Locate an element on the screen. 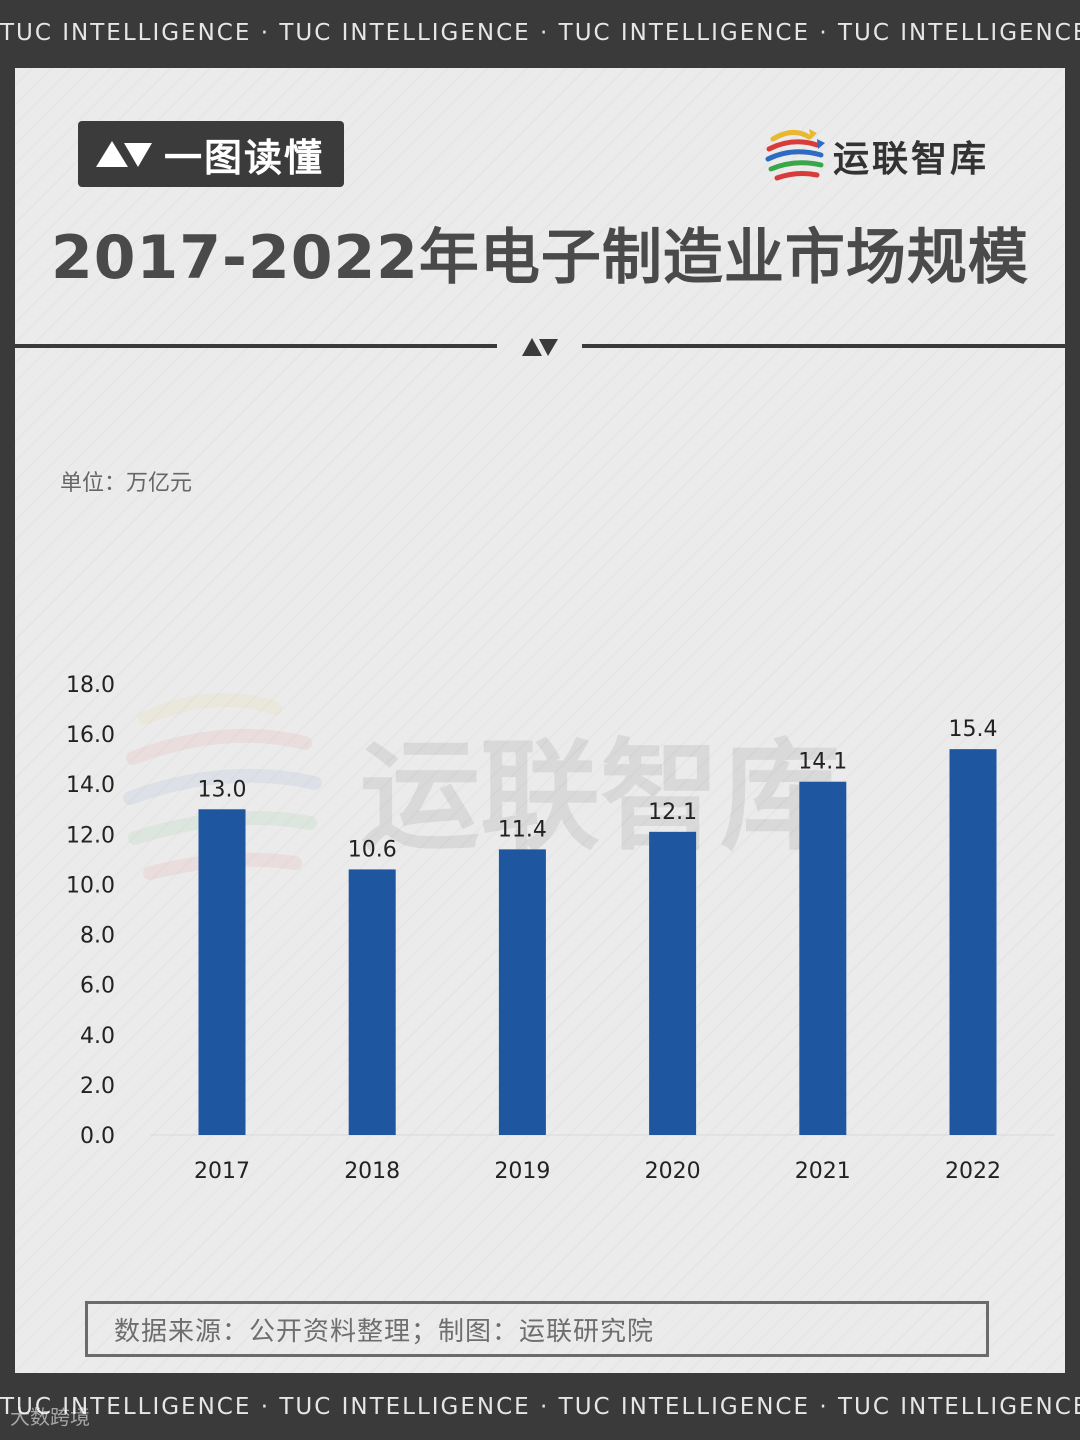 The image size is (1080, 1440). bar-2020 is located at coordinates (673, 983).